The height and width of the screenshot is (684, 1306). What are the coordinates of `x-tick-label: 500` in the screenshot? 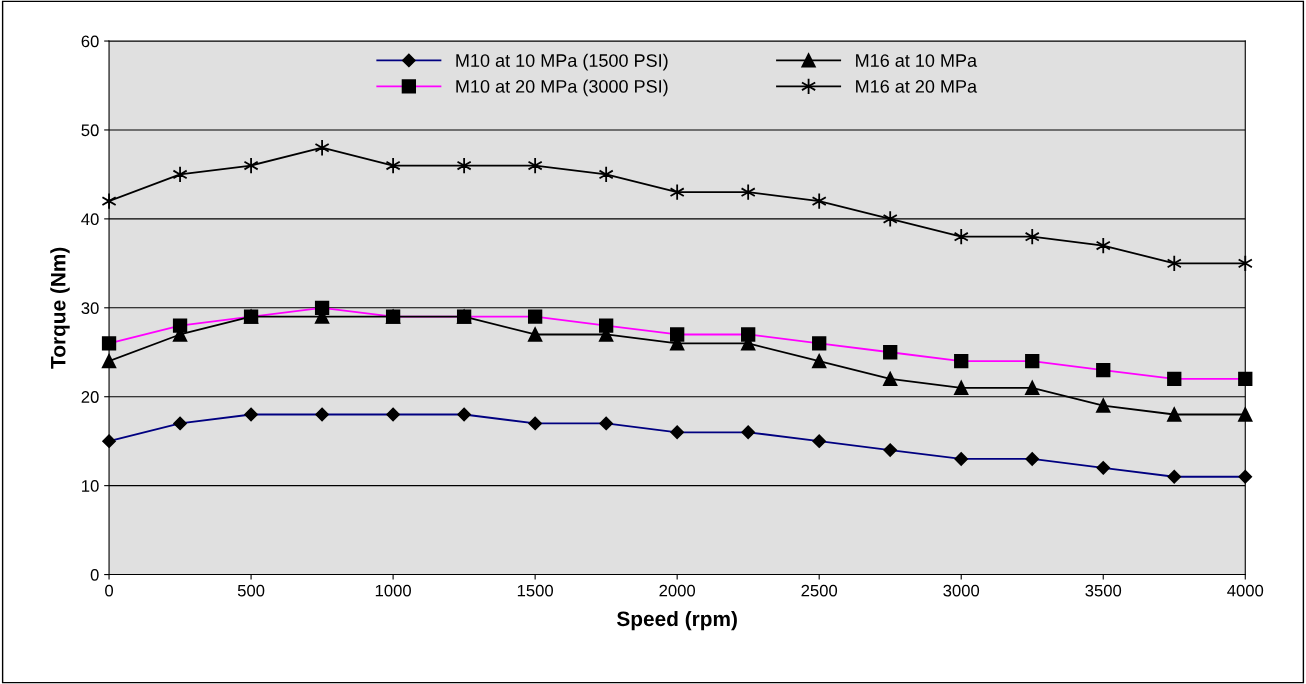 It's located at (251, 590).